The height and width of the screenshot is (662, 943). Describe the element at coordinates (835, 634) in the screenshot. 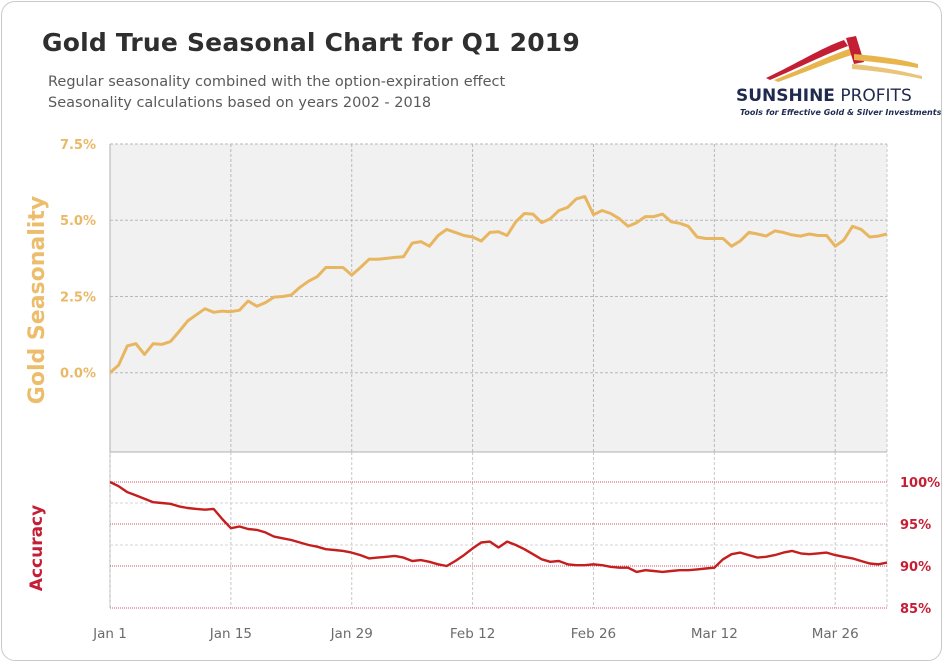

I see `x-tick-label: Mar 26` at that location.